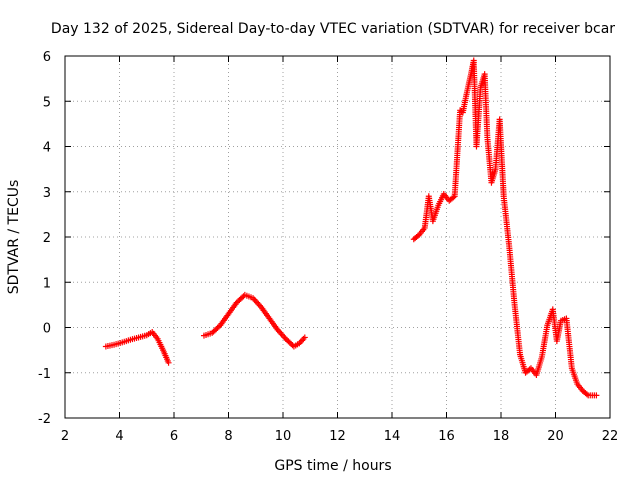 The width and height of the screenshot is (640, 480). Describe the element at coordinates (501, 436) in the screenshot. I see `x-tick-label: 18` at that location.